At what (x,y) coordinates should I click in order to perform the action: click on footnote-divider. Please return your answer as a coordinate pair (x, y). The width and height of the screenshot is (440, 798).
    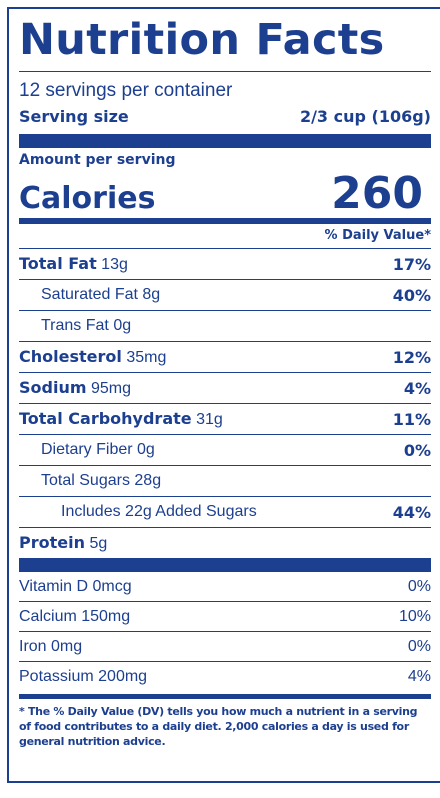
    Looking at the image, I should click on (225, 696).